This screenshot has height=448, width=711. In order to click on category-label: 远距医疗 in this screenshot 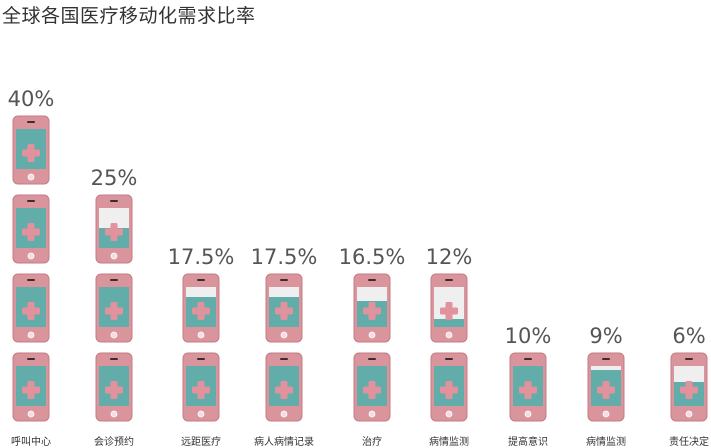, I will do `click(201, 441)`.